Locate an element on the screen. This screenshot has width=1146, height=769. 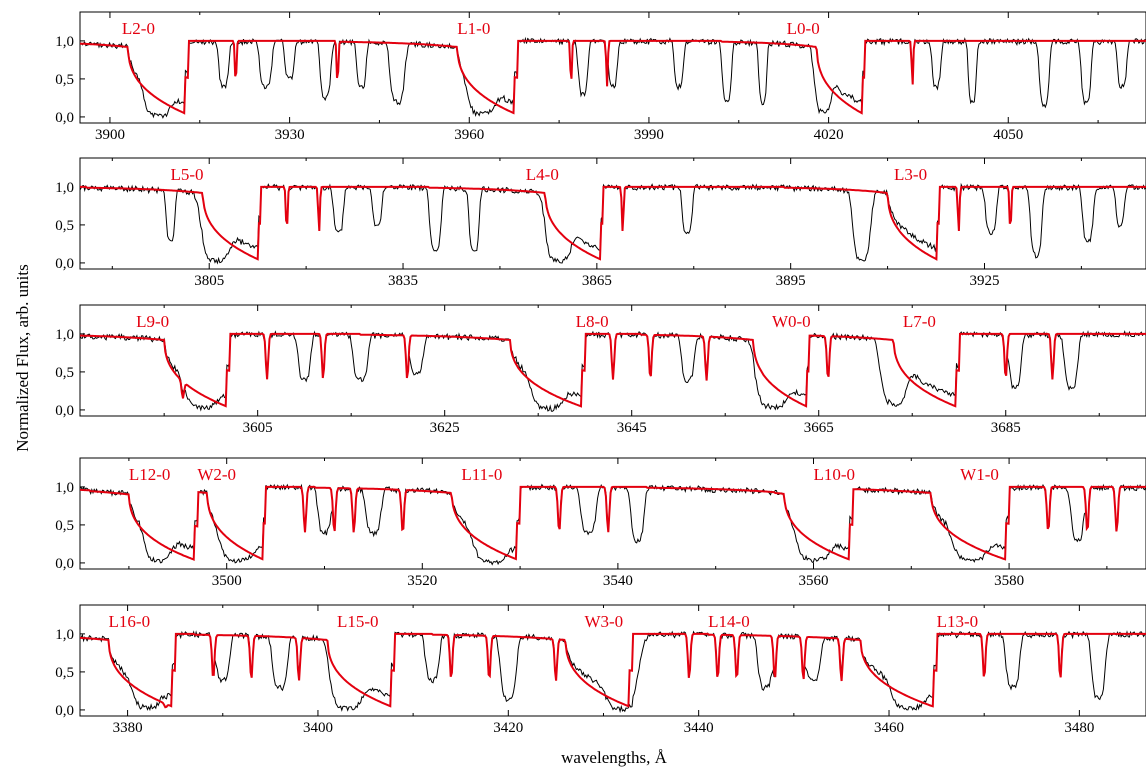
x-tick-label: 4020 is located at coordinates (829, 135).